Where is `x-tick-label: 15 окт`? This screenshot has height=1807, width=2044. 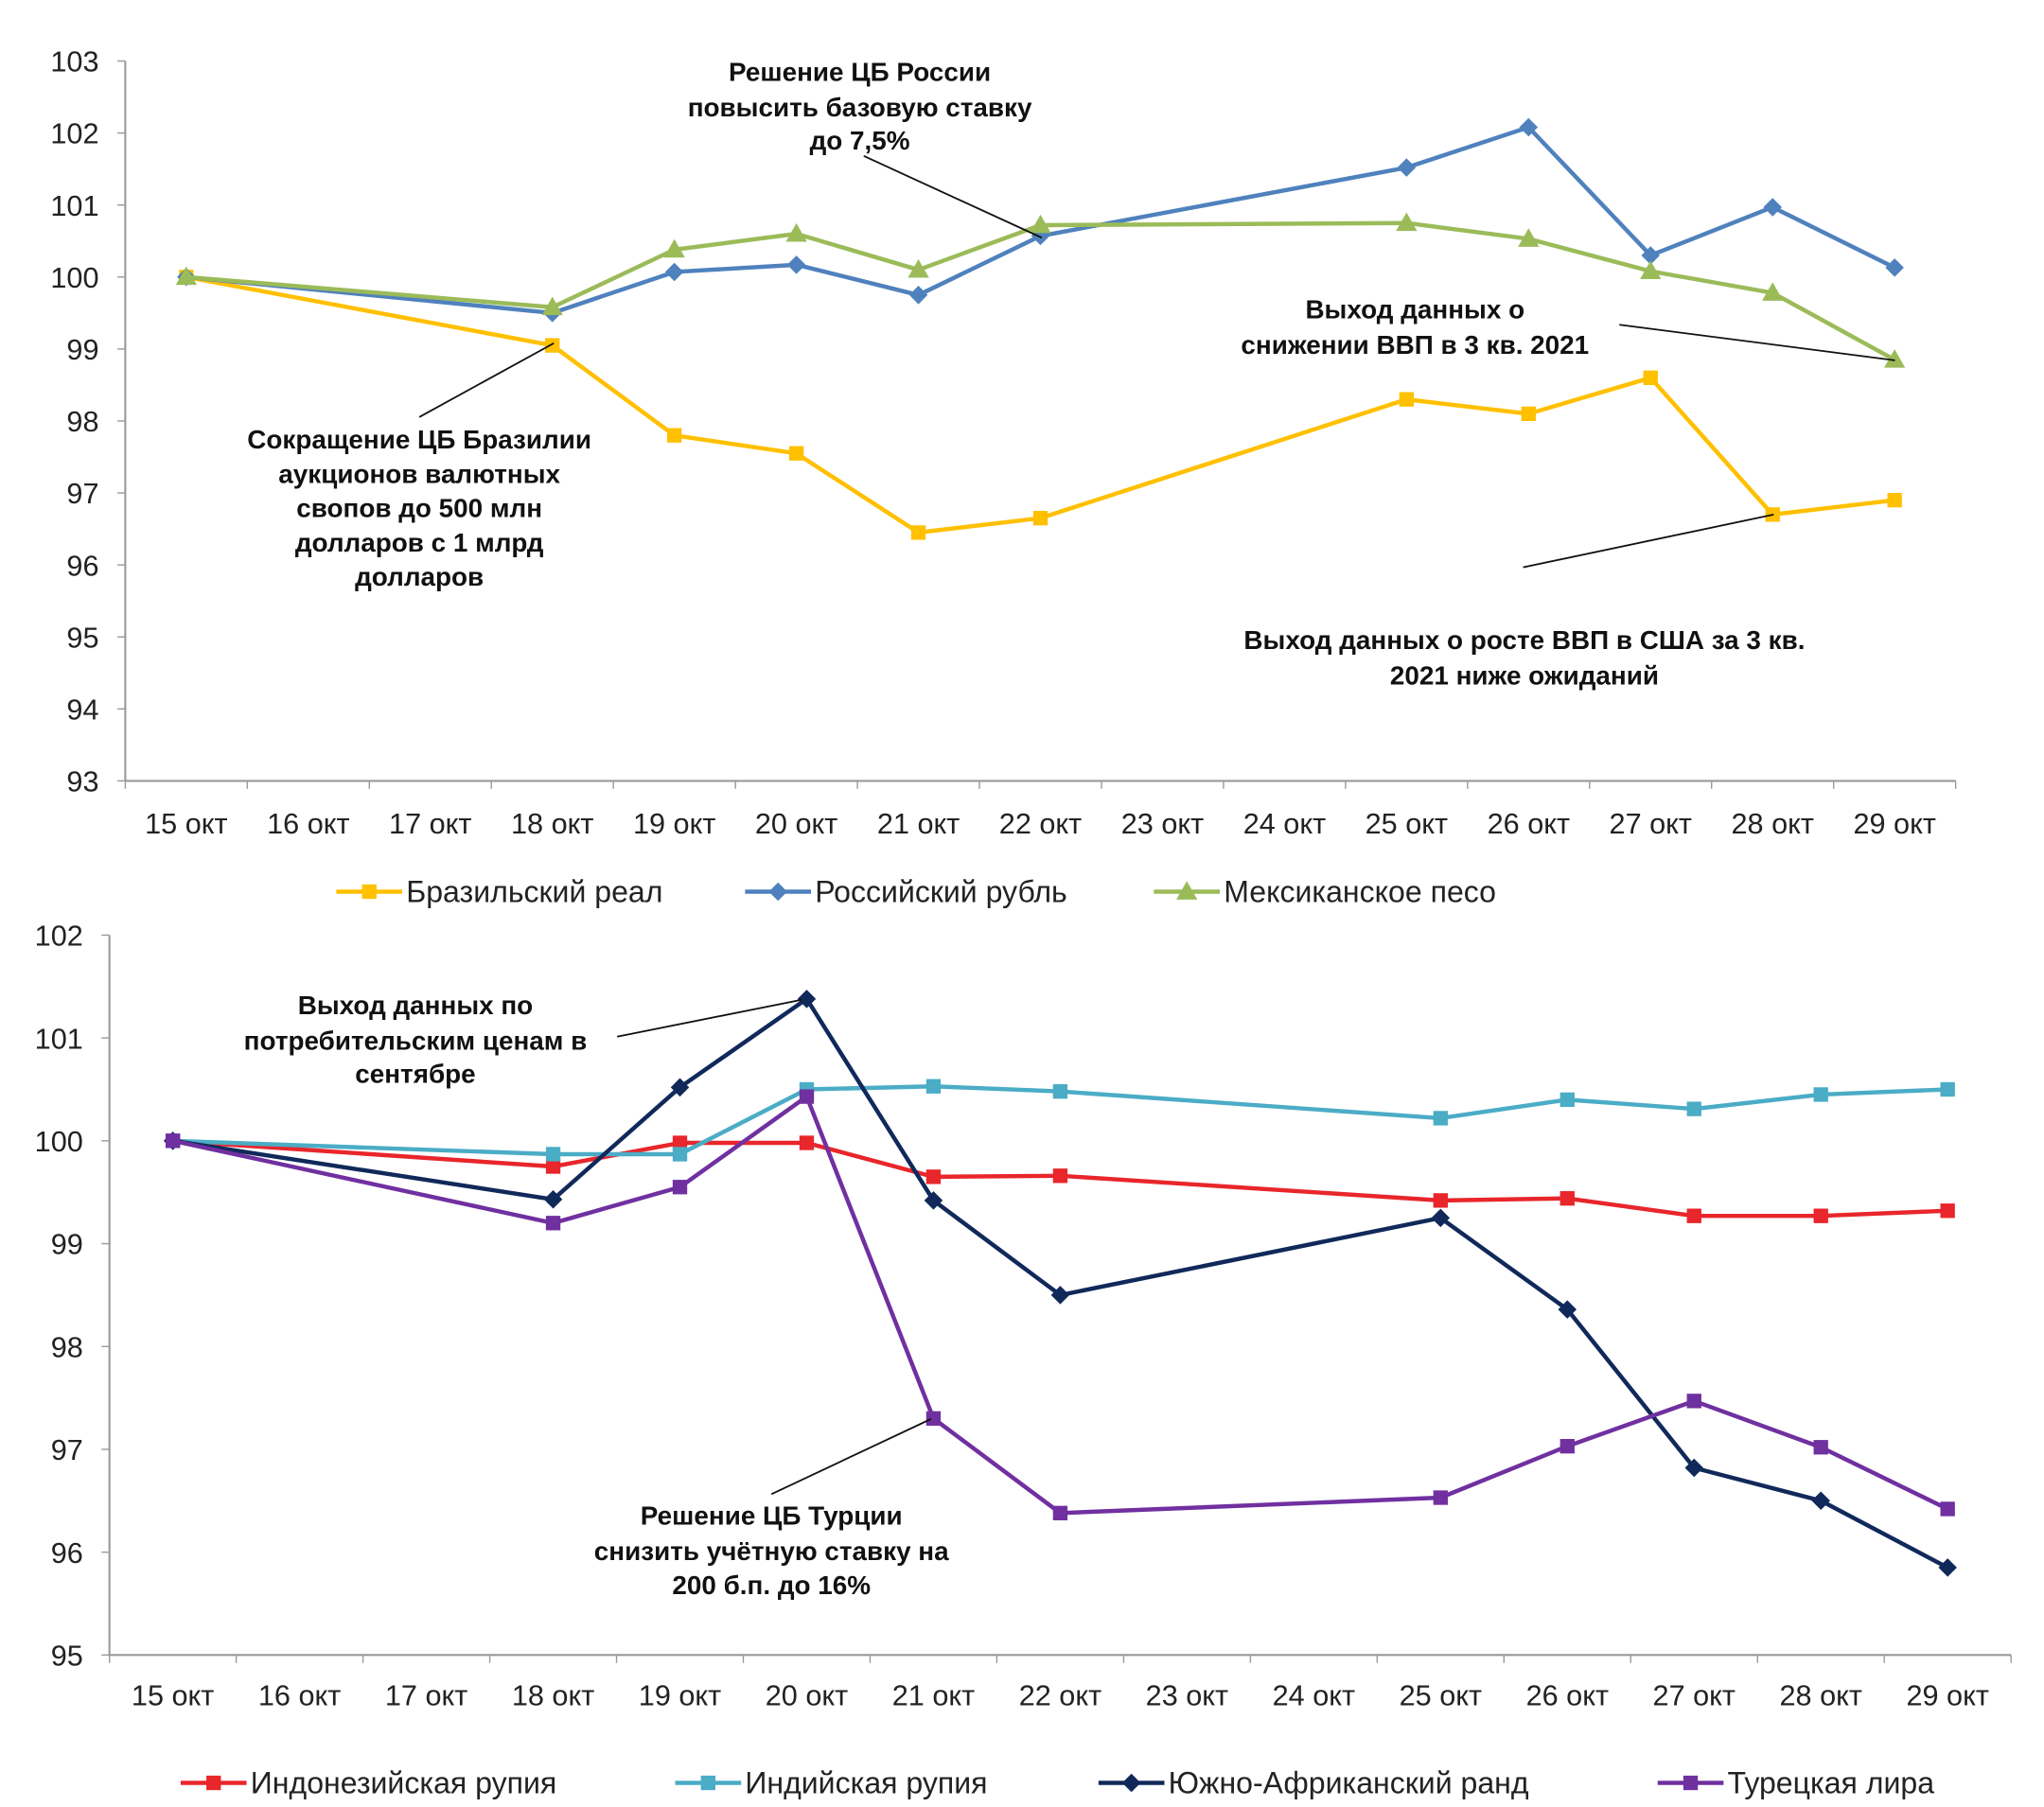 x-tick-label: 15 окт is located at coordinates (186, 824).